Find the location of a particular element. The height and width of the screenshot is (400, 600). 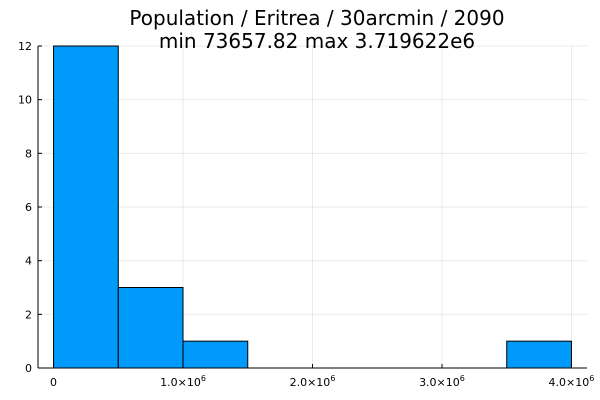

chart-title: Population / Eritrea / 30arcmin / 2090 is located at coordinates (316, 18).